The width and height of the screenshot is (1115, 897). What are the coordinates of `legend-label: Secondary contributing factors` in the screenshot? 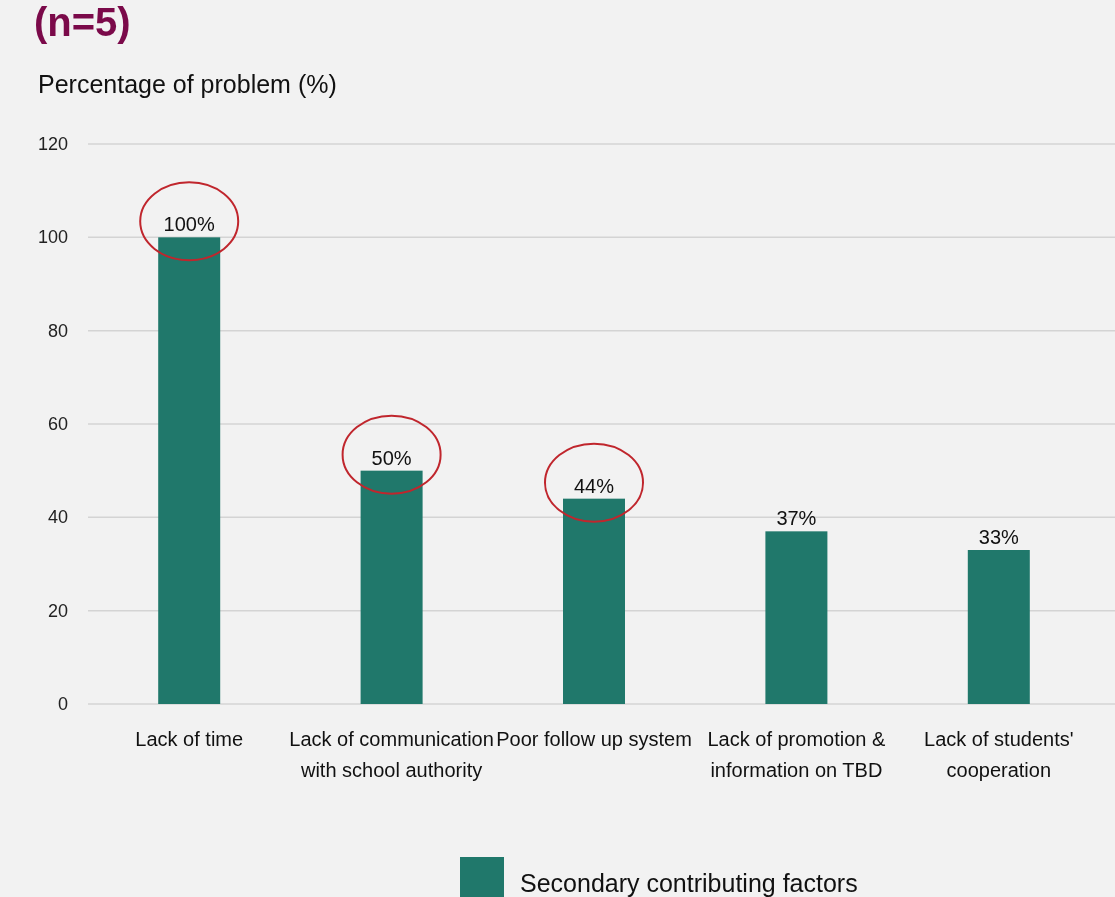 It's located at (689, 883).